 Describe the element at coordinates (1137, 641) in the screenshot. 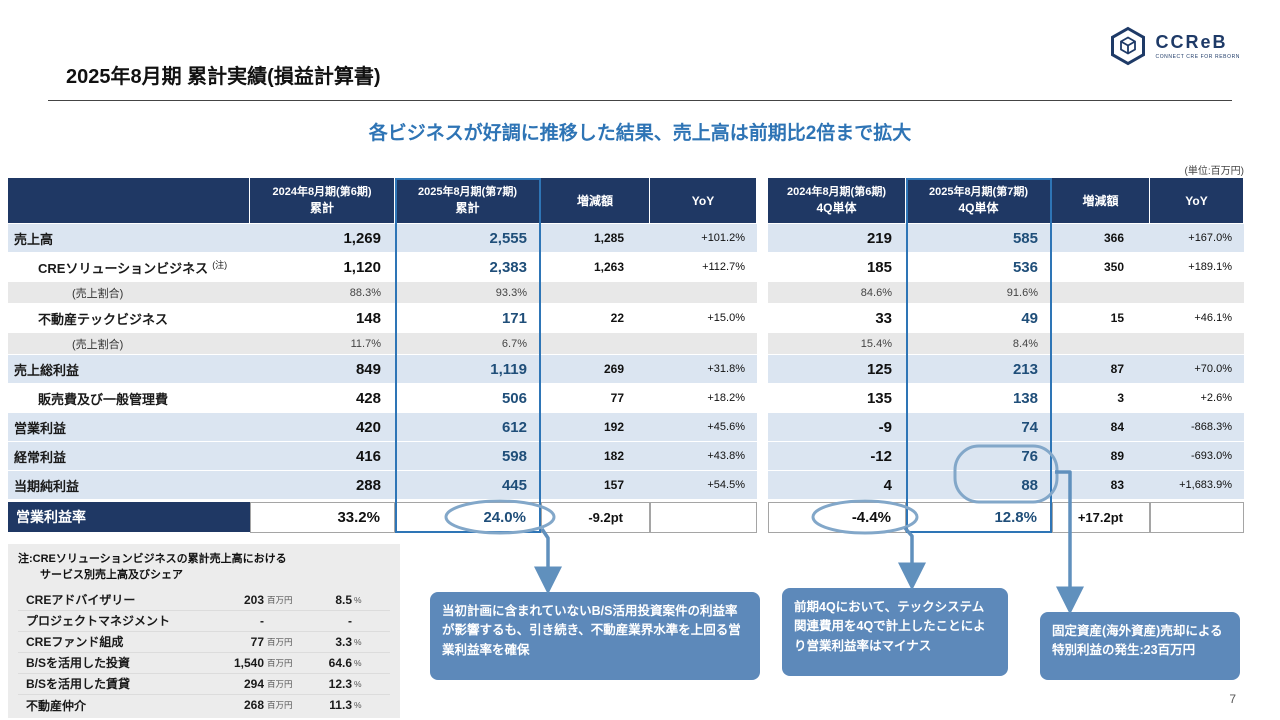

I see `callout-text: 固定資産(海外資産)売却による特別利益の発生:23百万円` at that location.